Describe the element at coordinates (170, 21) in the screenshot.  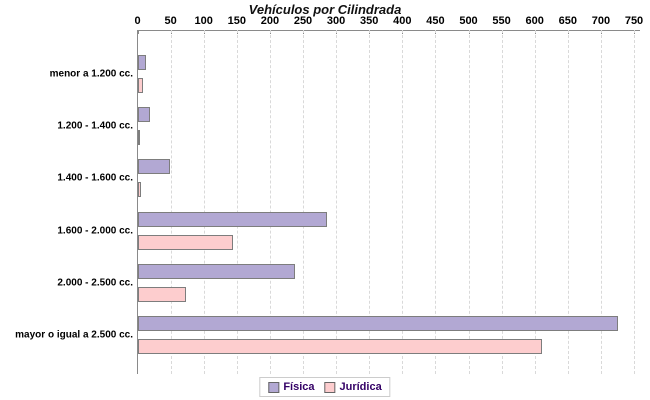
I see `x-tick-label: 50` at that location.